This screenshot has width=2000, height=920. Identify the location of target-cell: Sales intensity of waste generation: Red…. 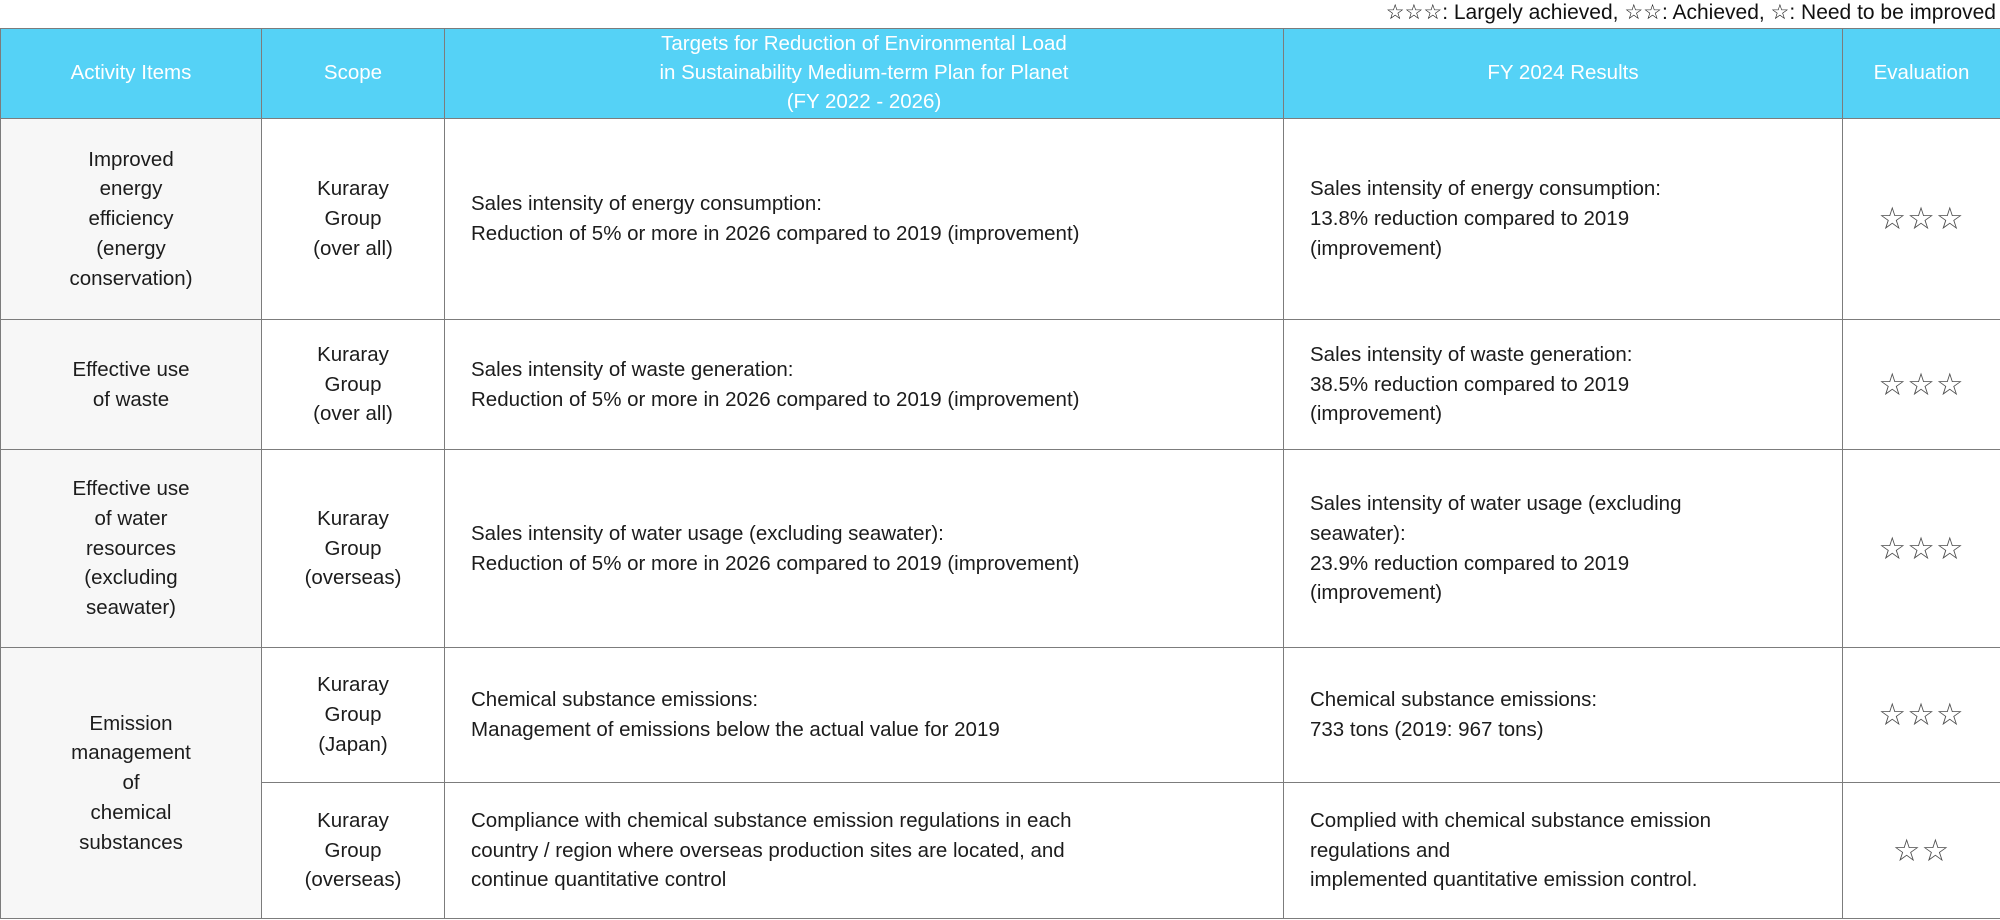
(864, 384).